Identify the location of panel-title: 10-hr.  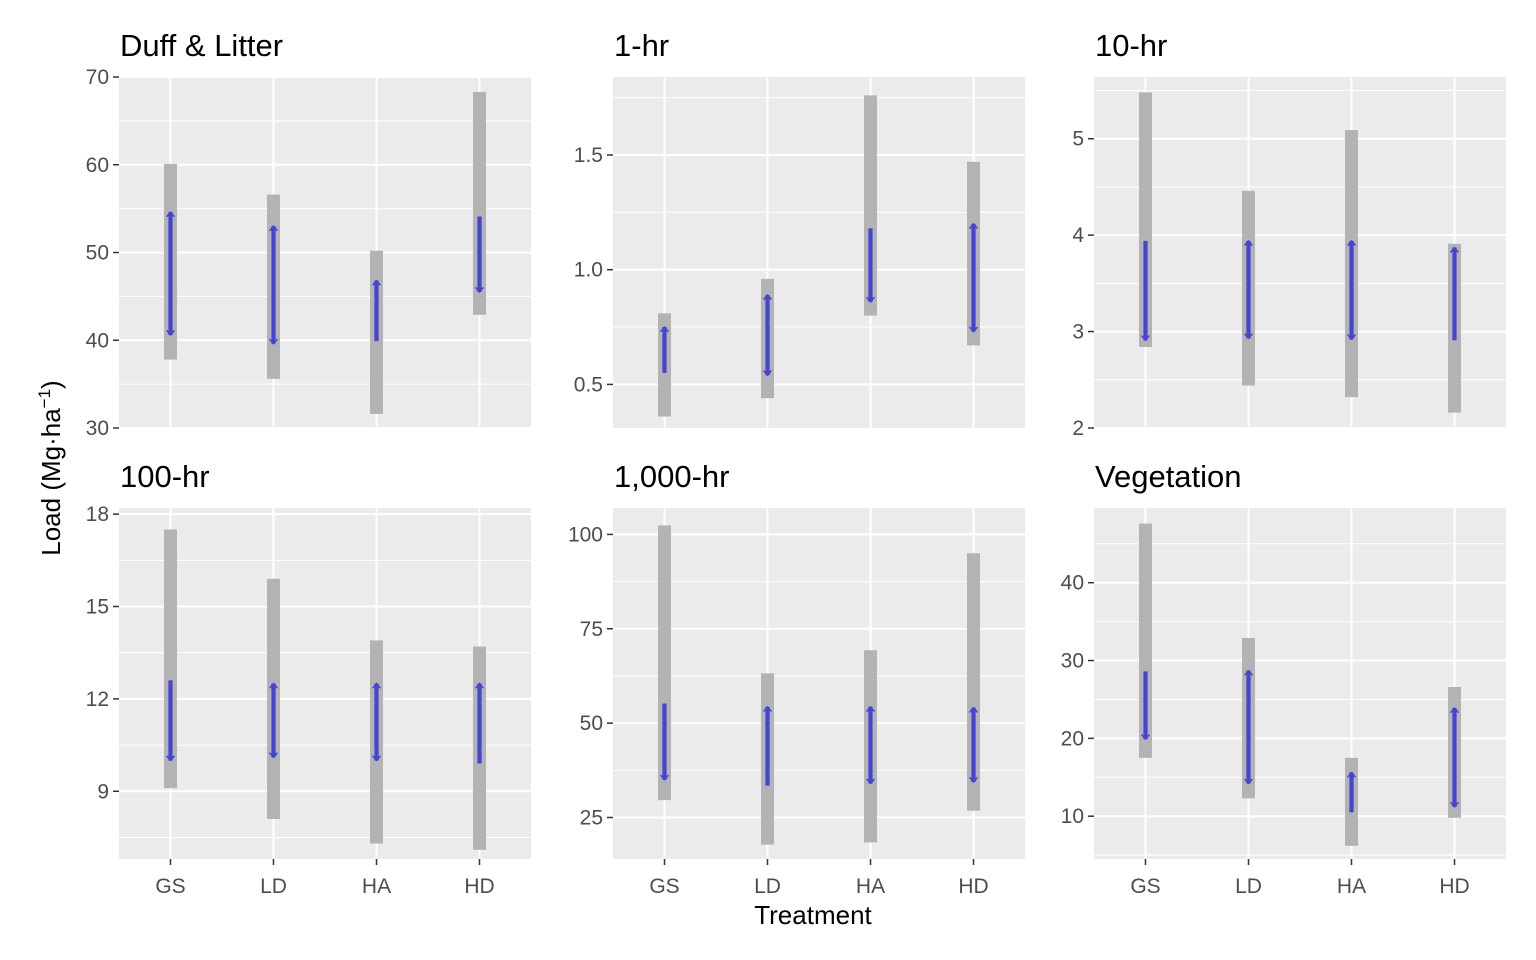
(1131, 45).